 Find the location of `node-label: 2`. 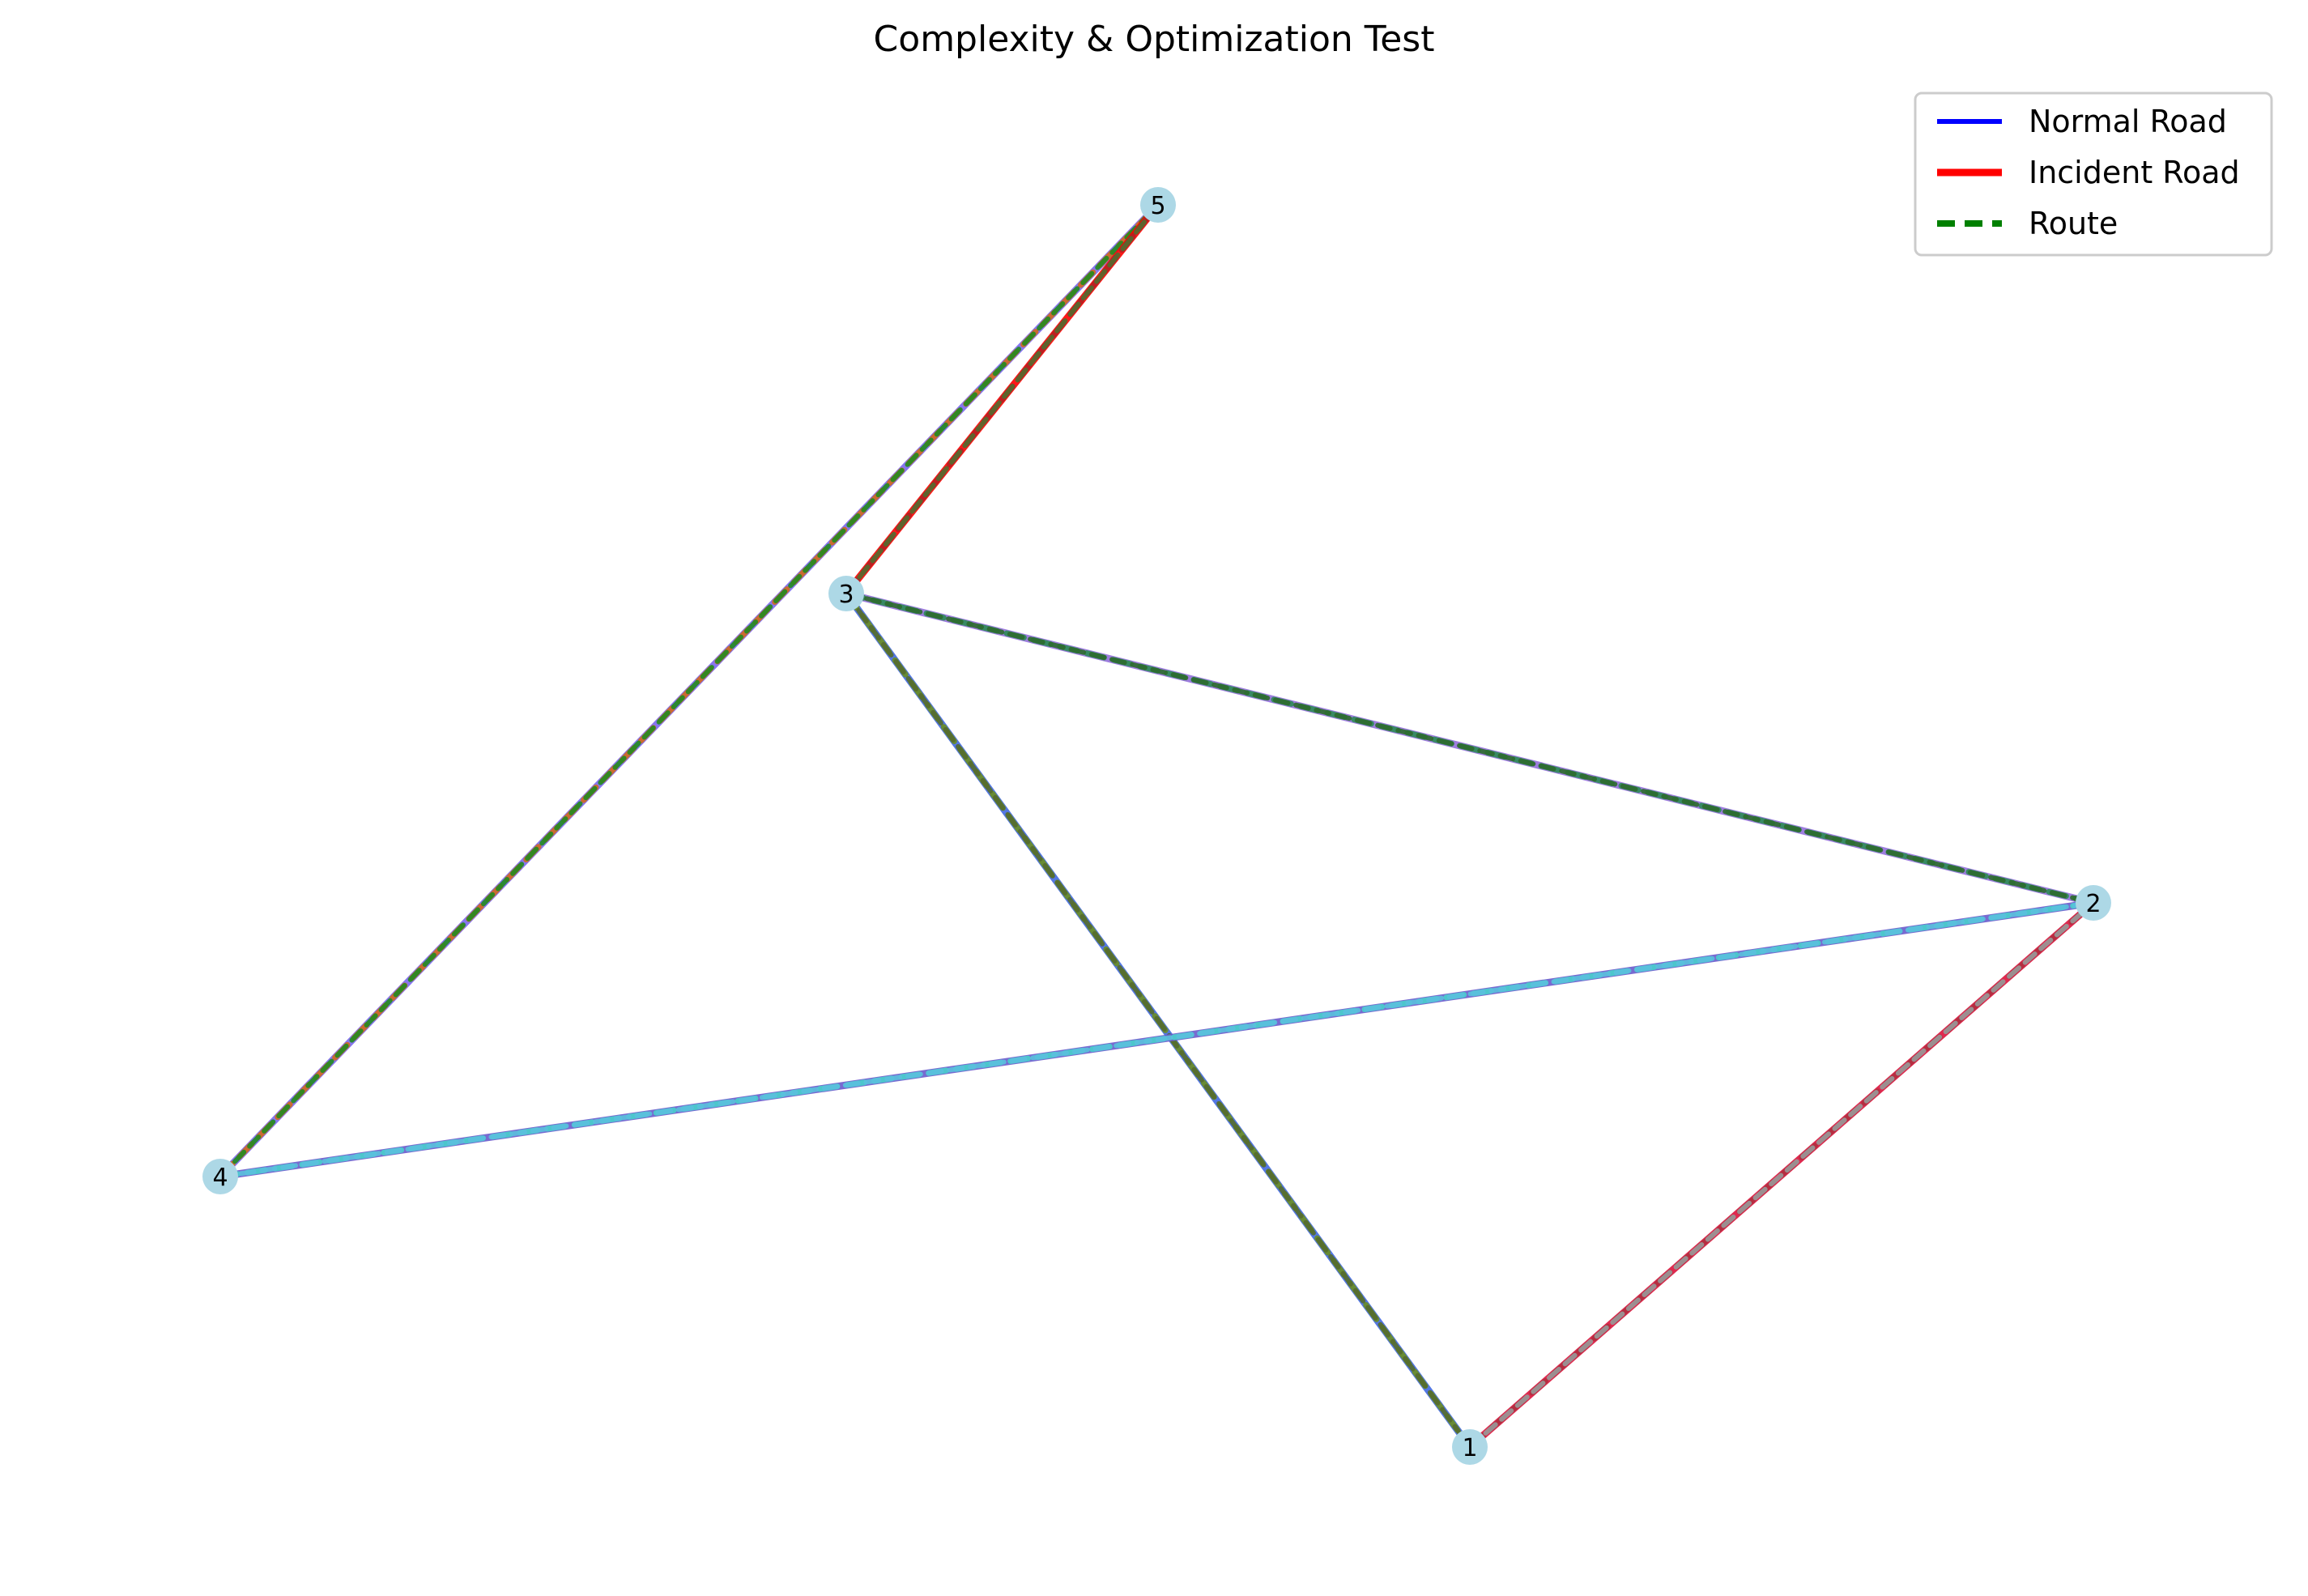

node-label: 2 is located at coordinates (2093, 904).